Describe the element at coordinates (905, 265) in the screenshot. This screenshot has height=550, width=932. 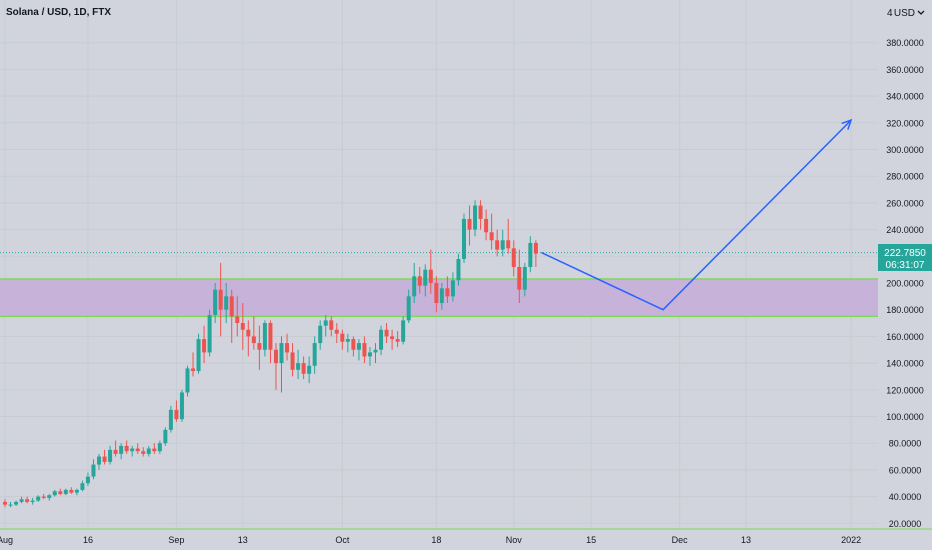
I see `price-badge-countdown: 06:31:07` at that location.